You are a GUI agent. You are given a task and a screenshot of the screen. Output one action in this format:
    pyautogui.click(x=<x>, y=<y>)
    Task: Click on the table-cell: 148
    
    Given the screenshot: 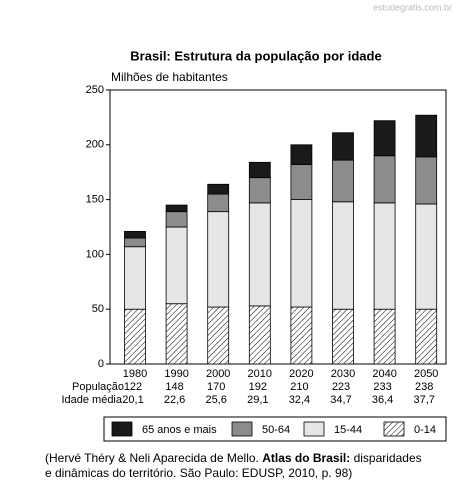 What is the action you would take?
    pyautogui.click(x=174, y=387)
    